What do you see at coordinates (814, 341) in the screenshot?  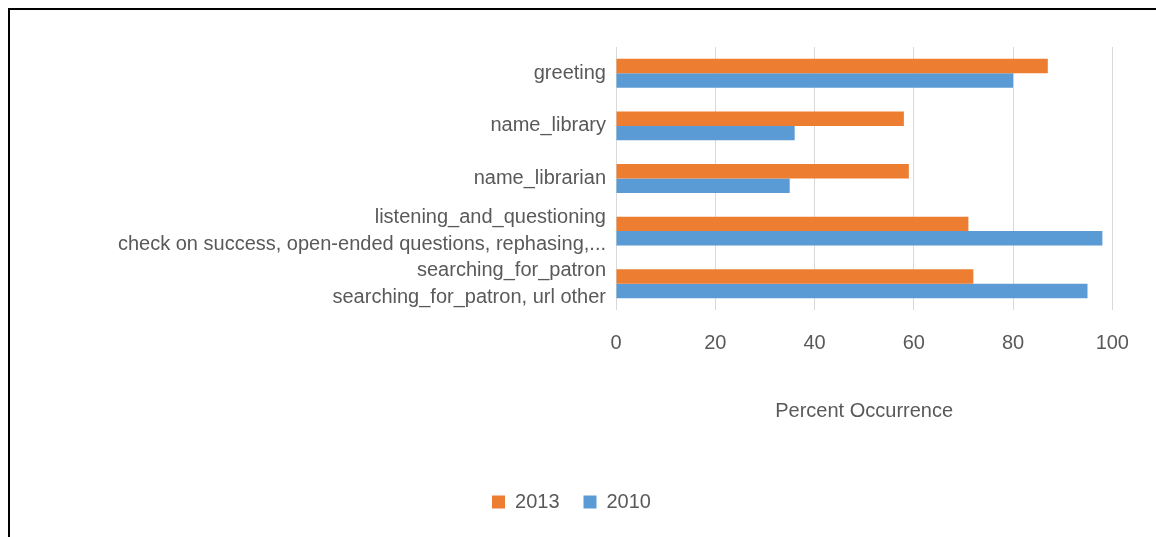 I see `x-tick-label: 40` at bounding box center [814, 341].